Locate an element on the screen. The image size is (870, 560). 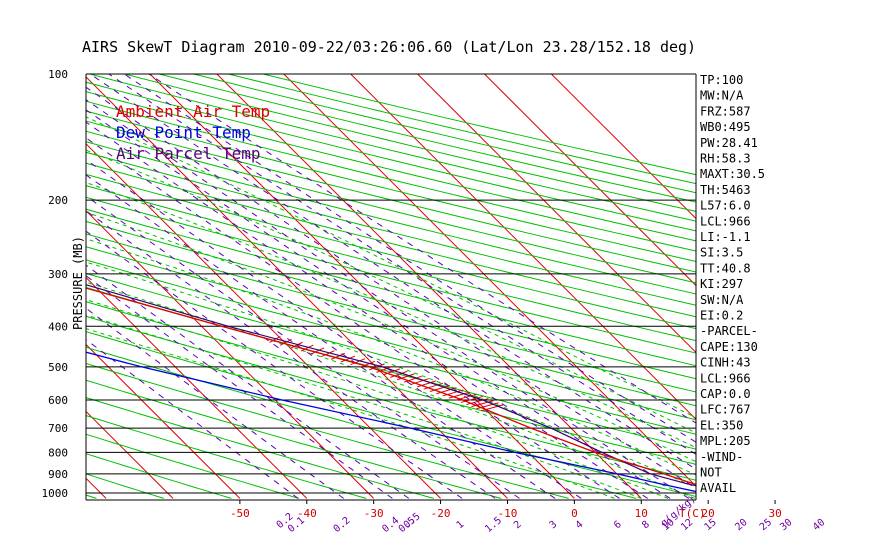
index-entry: FRZ:587 is located at coordinates (725, 111).